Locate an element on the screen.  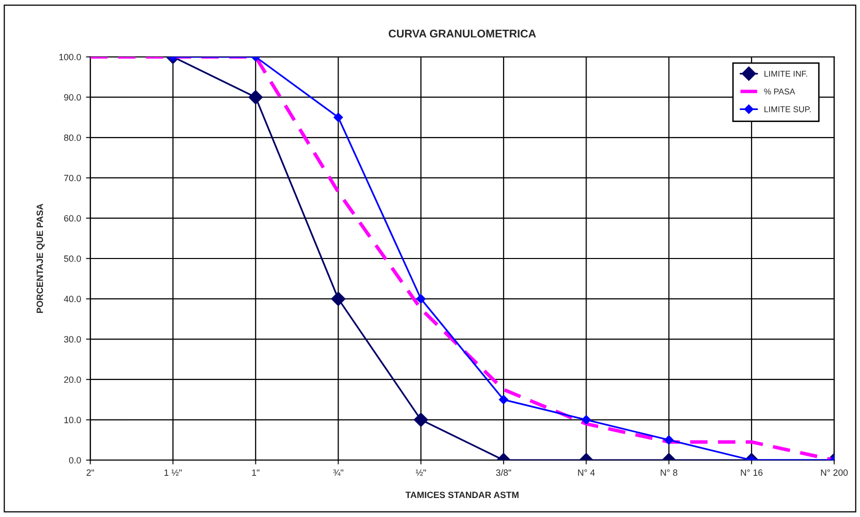
y-tick-label: 0.0 is located at coordinates (75, 460).